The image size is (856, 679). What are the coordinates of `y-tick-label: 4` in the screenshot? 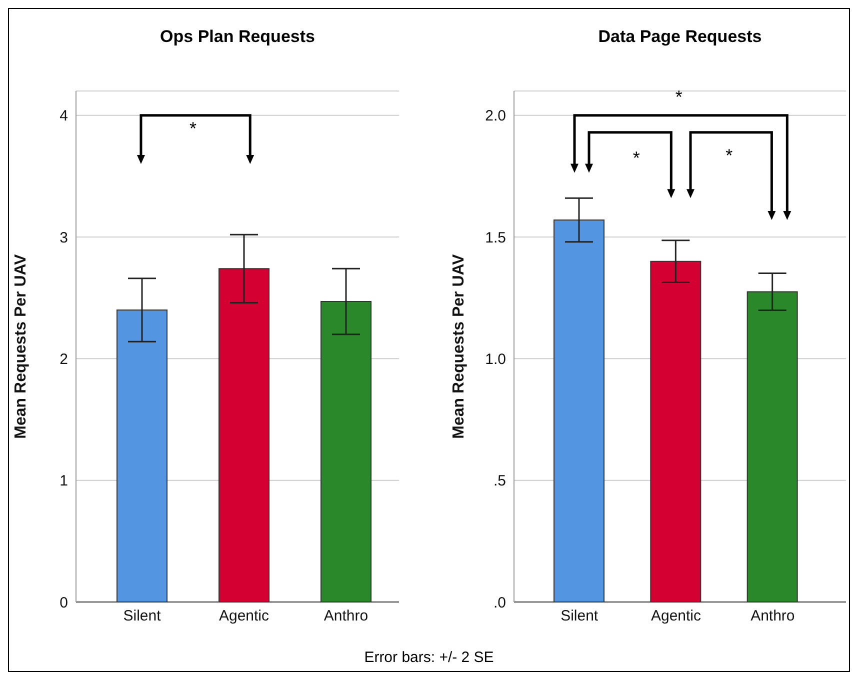 It's located at (64, 116).